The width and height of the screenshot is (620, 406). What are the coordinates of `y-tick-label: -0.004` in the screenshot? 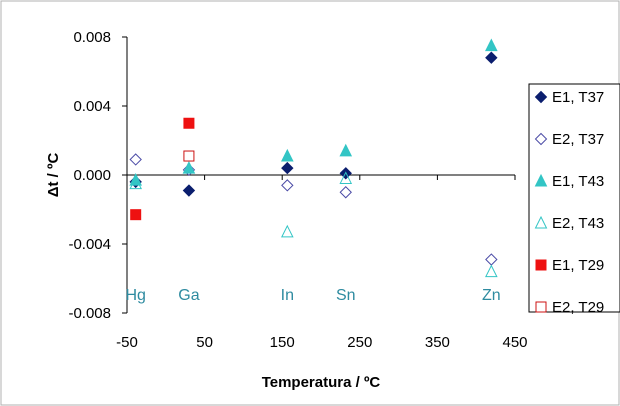 It's located at (89, 244).